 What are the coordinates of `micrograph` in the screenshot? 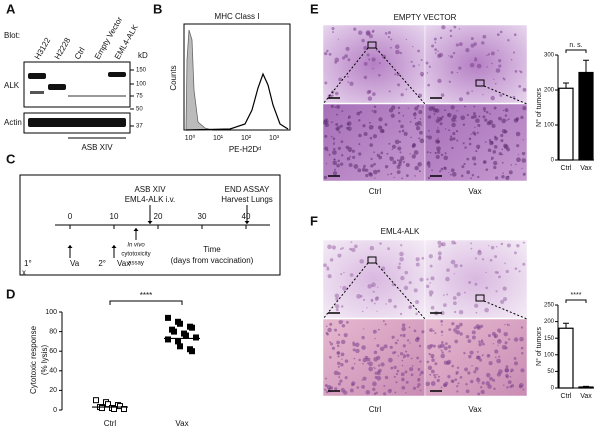 It's located at (374, 64).